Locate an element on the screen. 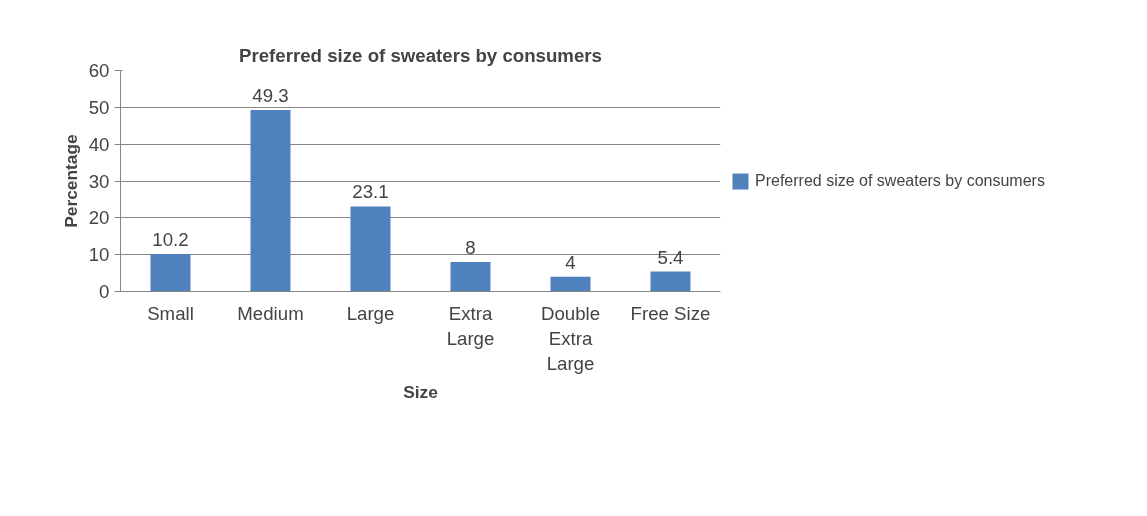 The height and width of the screenshot is (516, 1147). data-label: 8 is located at coordinates (470, 248).